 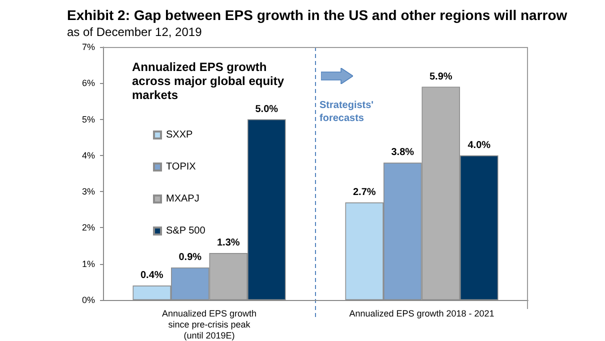 What do you see at coordinates (364, 192) in the screenshot?
I see `data-label: 2.7%` at bounding box center [364, 192].